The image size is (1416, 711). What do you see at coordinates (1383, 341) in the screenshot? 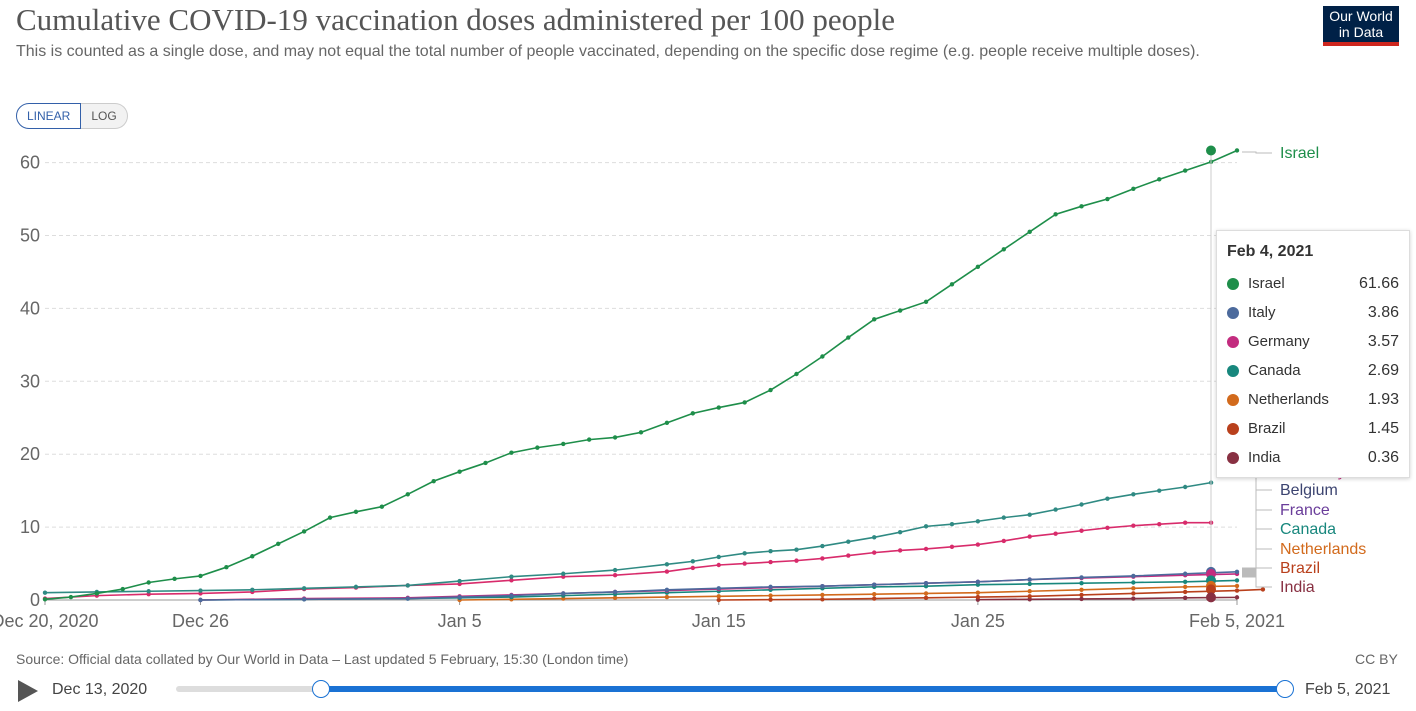
I see `tooltip-series-value: 3.57` at bounding box center [1383, 341].